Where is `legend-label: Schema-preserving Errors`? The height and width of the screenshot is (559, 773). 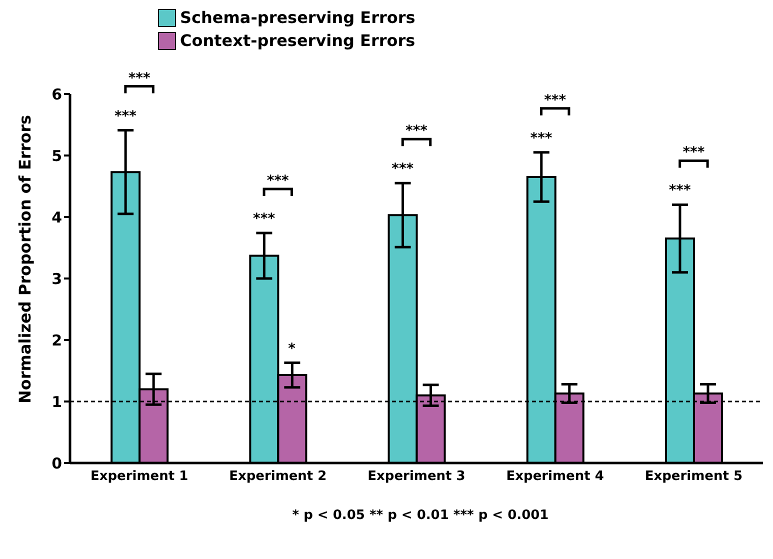 legend-label: Schema-preserving Errors is located at coordinates (298, 17).